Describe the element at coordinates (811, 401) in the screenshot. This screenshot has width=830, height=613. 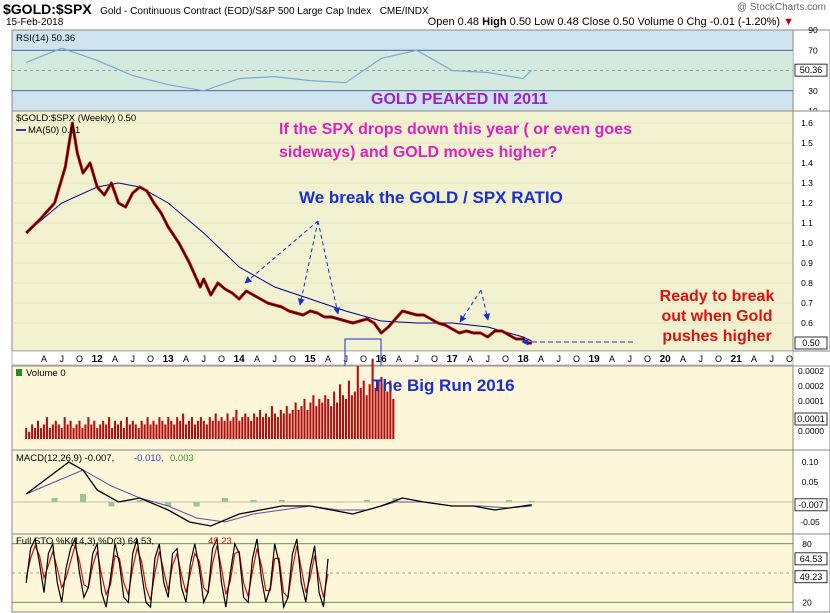
I see `volume-tick-label: 0.0001` at that location.